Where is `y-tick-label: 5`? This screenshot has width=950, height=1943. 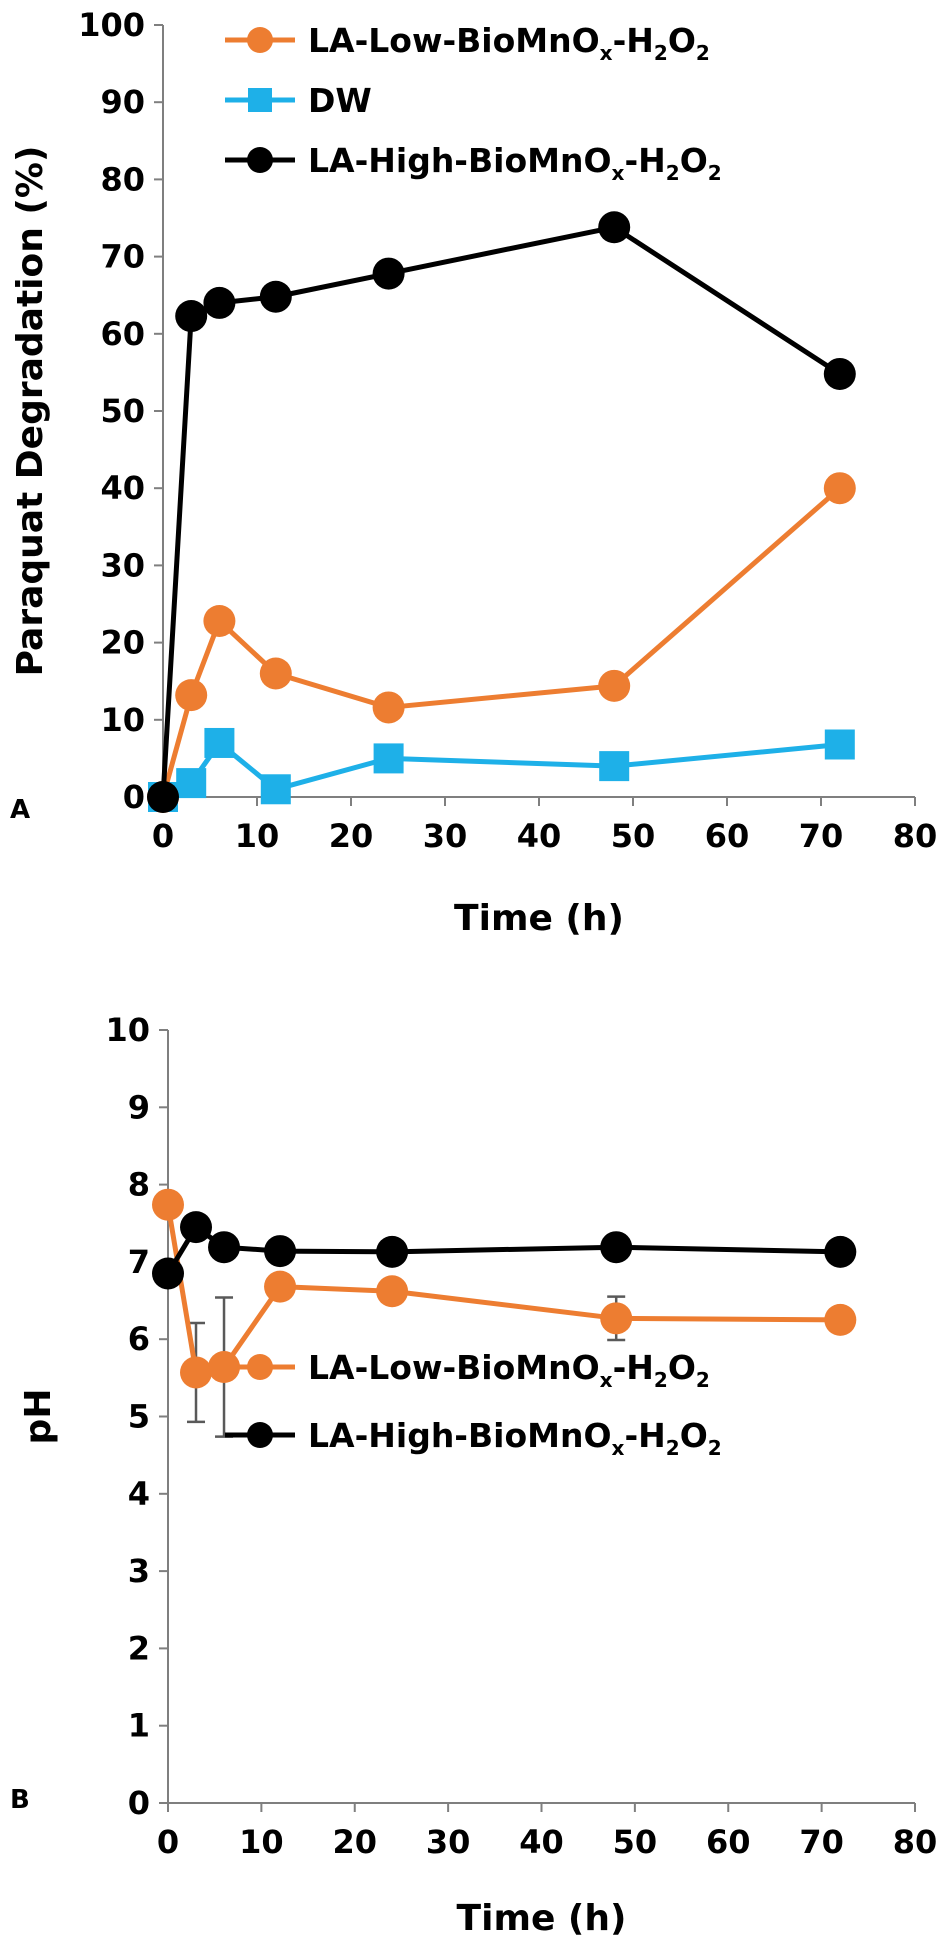
y-tick-label: 5 is located at coordinates (139, 1417).